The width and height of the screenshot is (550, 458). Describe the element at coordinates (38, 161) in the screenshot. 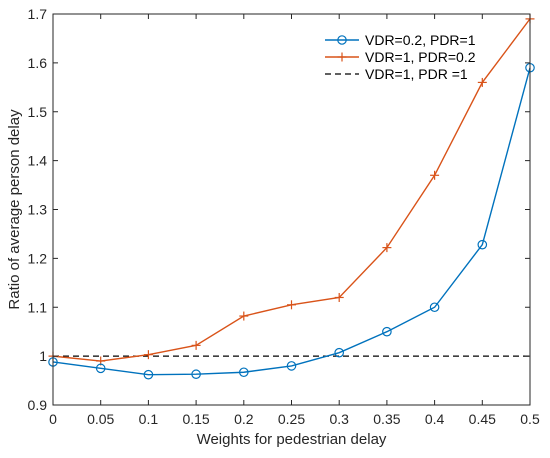

I see `y-tick-label: 1.4` at that location.